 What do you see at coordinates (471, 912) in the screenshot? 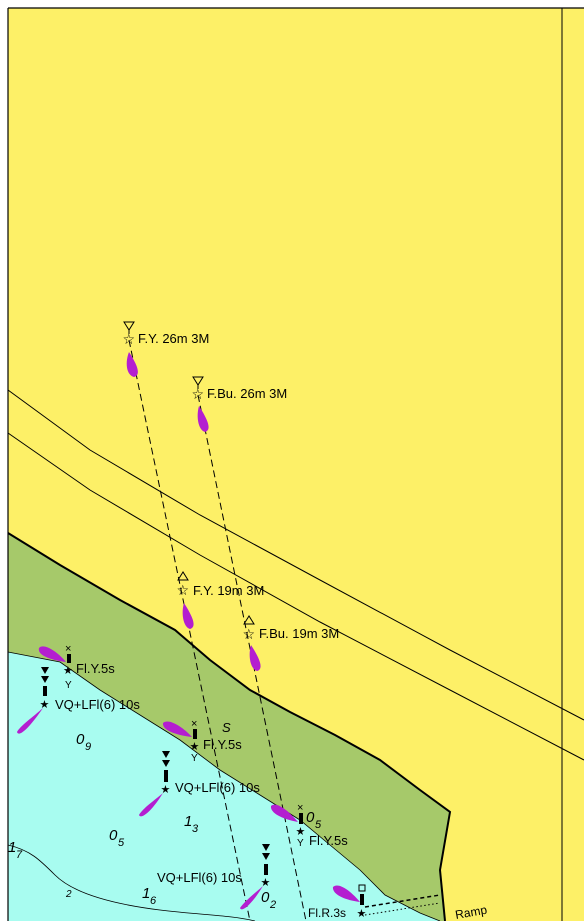
I see `ramp-label: Ramp` at bounding box center [471, 912].